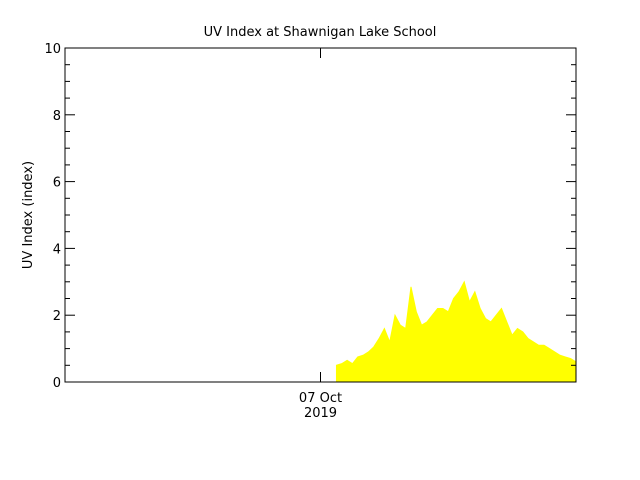  I want to click on y-tick-label: 6, so click(57, 183).